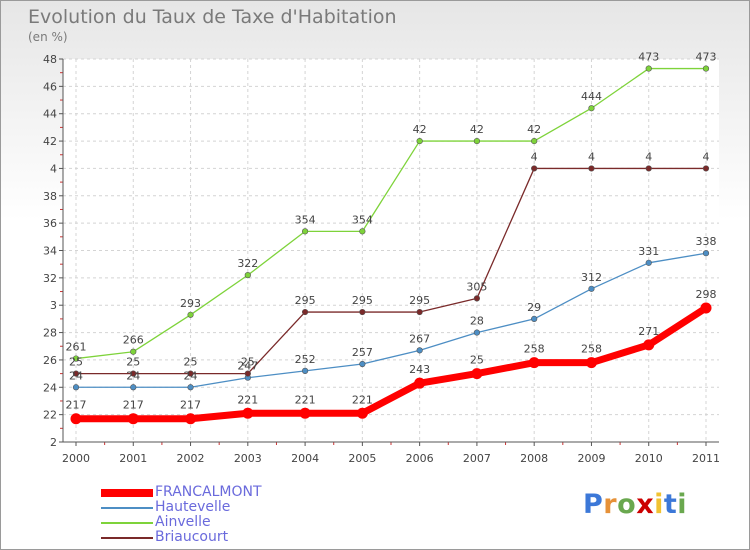  Describe the element at coordinates (247, 263) in the screenshot. I see `data-label: 322` at that location.